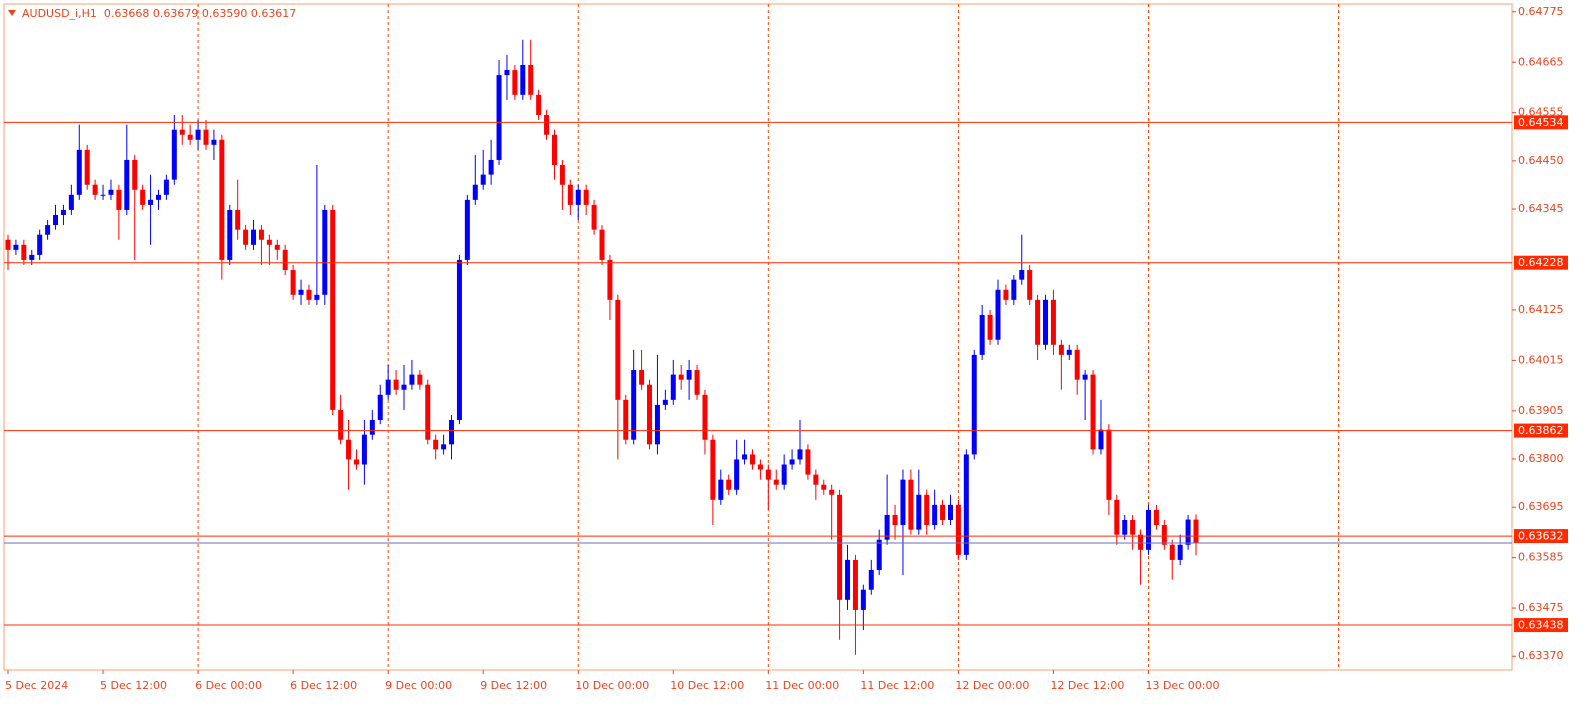 The width and height of the screenshot is (1586, 708). Describe the element at coordinates (133, 685) in the screenshot. I see `x-tick-label: 5 Dec 12:00` at that location.